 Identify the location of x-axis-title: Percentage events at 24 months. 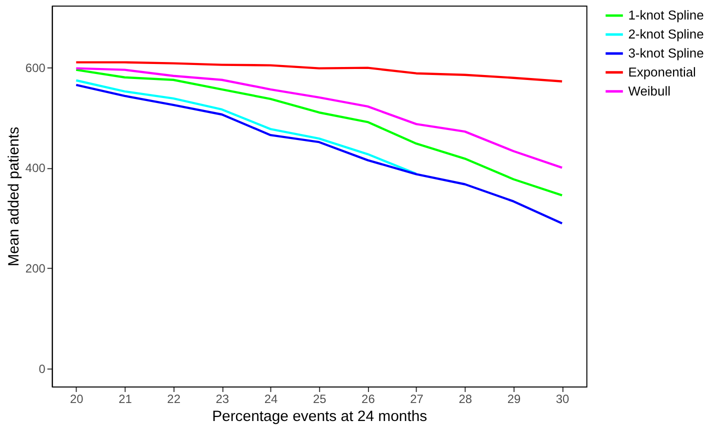
(320, 416).